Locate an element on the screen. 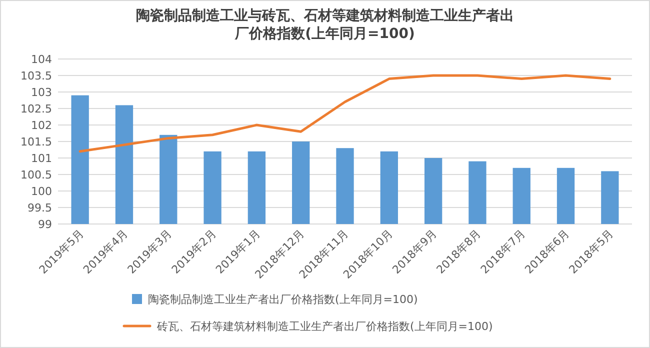 This screenshot has height=348, width=650. legend-label: 陶瓷制品制造工业生产者出厂价格指数(上年同月=100) is located at coordinates (283, 299).